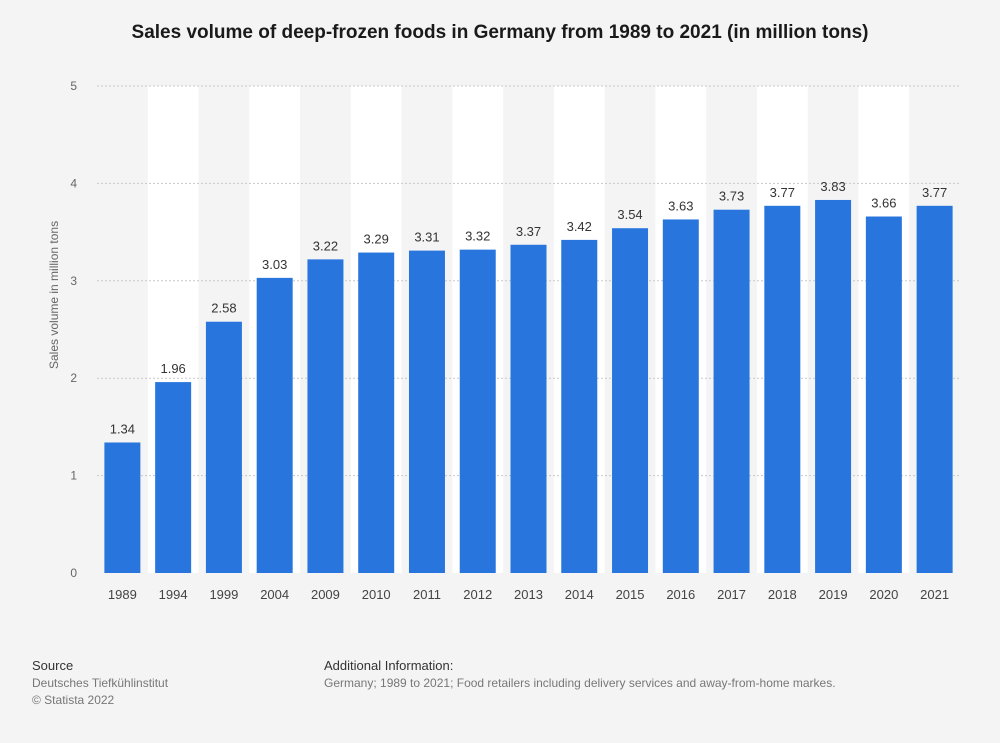  What do you see at coordinates (934, 389) in the screenshot?
I see `bar-2021` at bounding box center [934, 389].